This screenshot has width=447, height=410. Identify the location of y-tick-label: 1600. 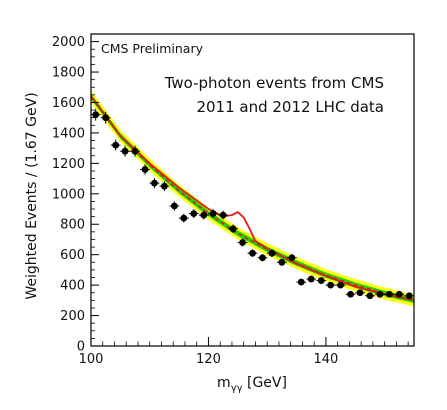
(68, 103).